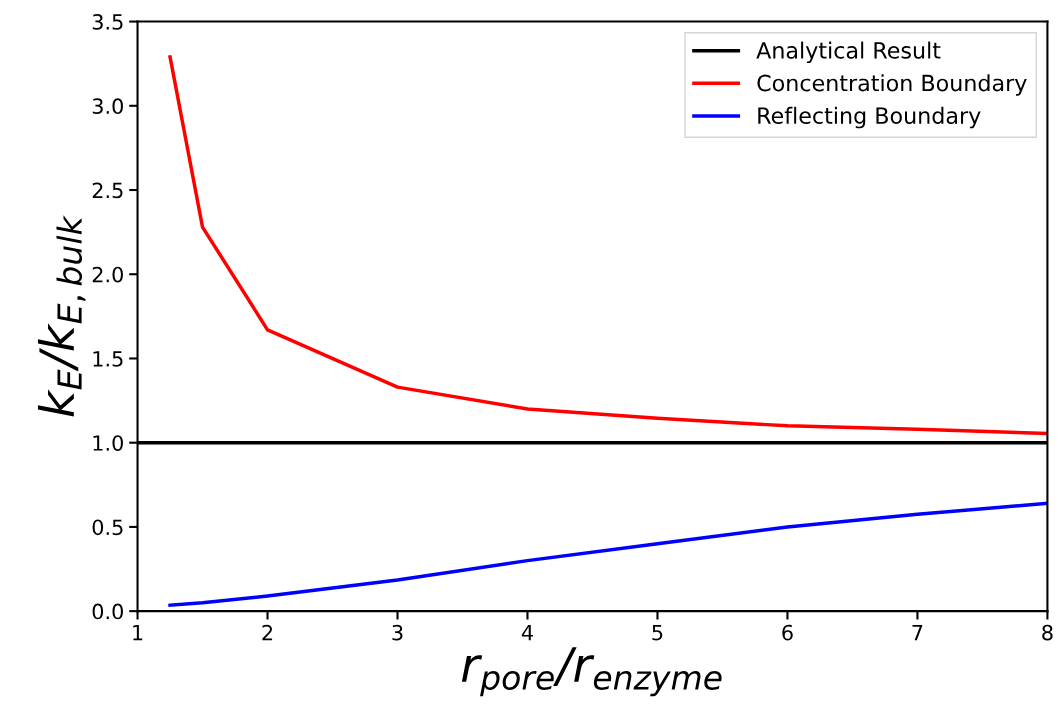 This screenshot has height=719, width=1058. What do you see at coordinates (107, 527) in the screenshot?
I see `y-tick-label: 0.5` at bounding box center [107, 527].